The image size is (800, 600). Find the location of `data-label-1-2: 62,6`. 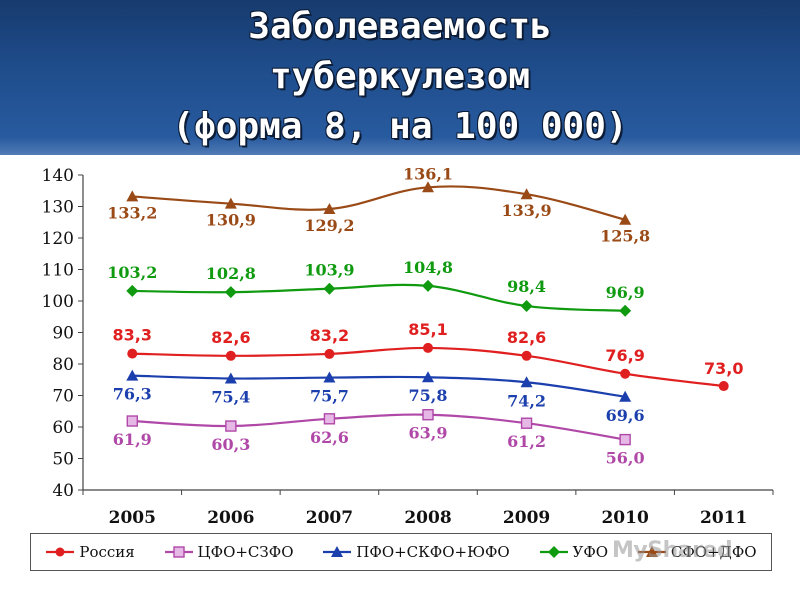

data-label-1-2: 62,6 is located at coordinates (329, 437).